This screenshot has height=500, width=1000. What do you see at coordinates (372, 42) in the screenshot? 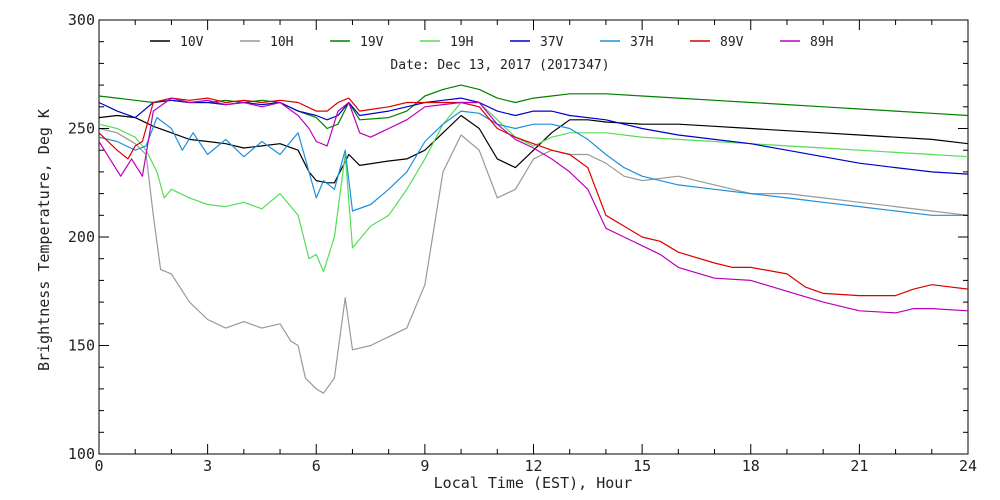
I see `legend-label-19v: 19V` at bounding box center [372, 42].